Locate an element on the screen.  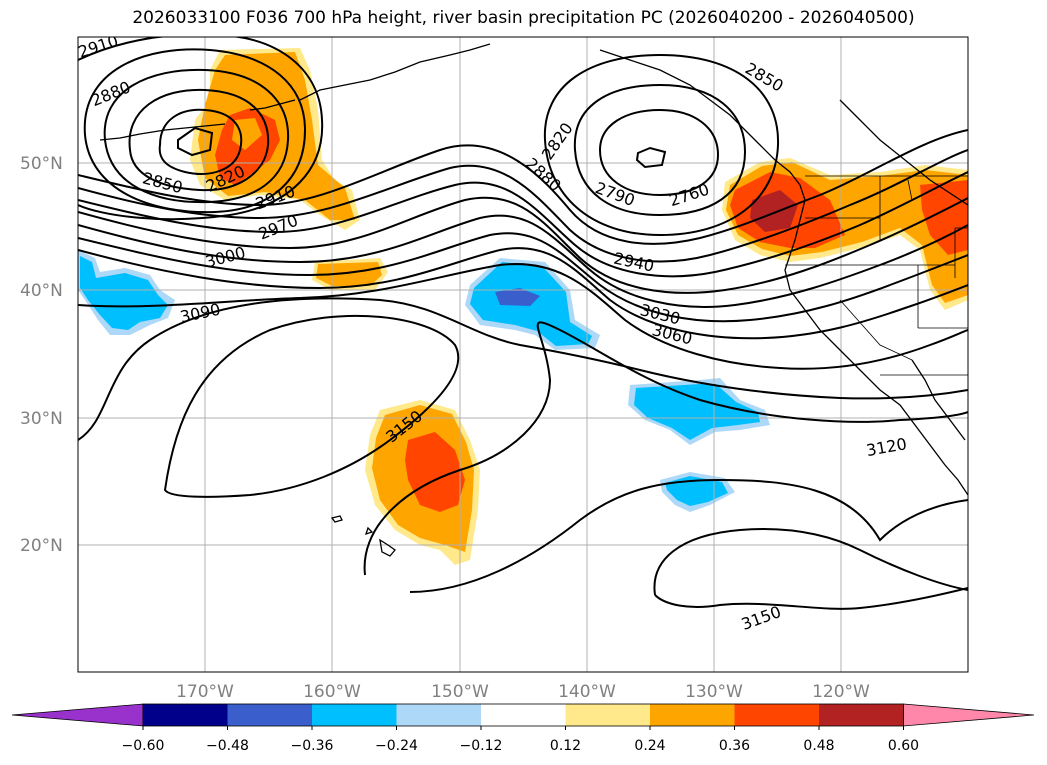
colorbar-tick-label: 0.60 is located at coordinates (903, 746).